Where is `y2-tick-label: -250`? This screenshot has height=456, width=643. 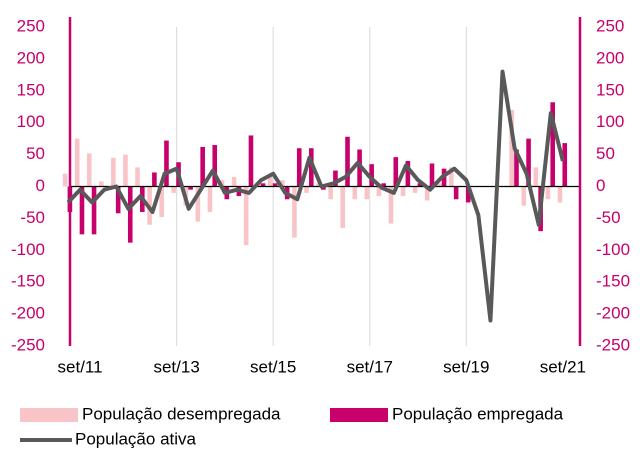
y2-tick-label: -250 is located at coordinates (613, 344).